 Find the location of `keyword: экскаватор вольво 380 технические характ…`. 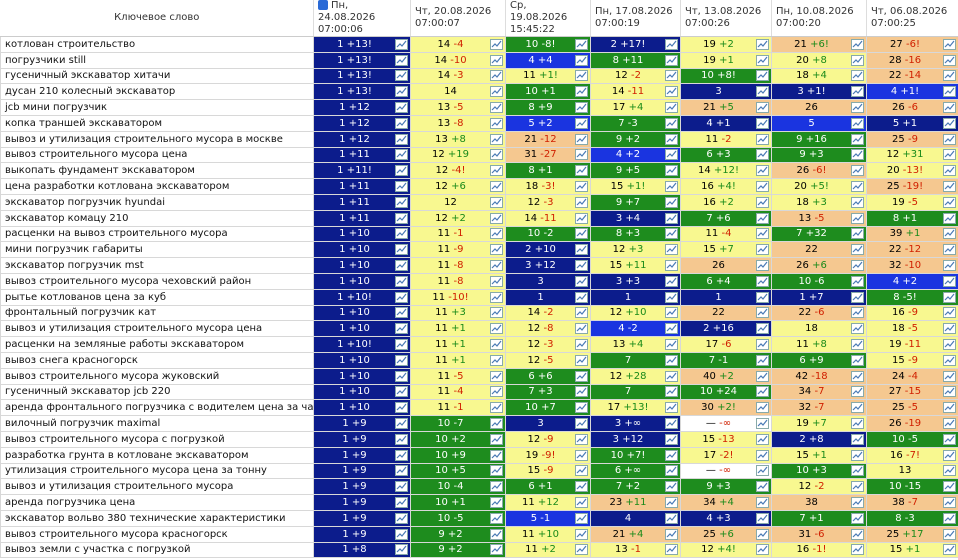

keyword: экскаватор вольво 380 технические характ… is located at coordinates (157, 518).